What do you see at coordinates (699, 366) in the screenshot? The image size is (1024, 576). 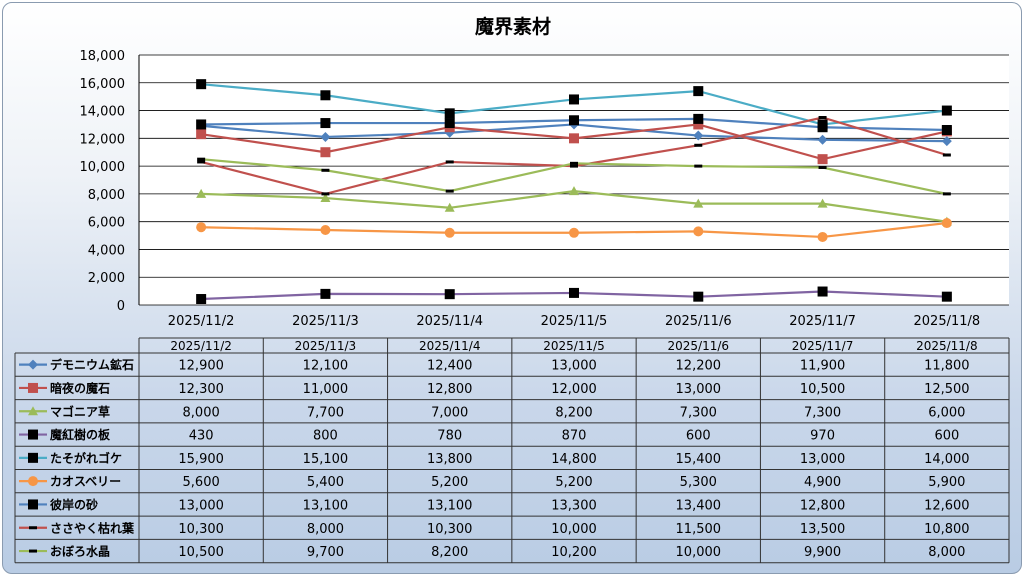 I see `table-value-cell: 12,200` at bounding box center [699, 366].